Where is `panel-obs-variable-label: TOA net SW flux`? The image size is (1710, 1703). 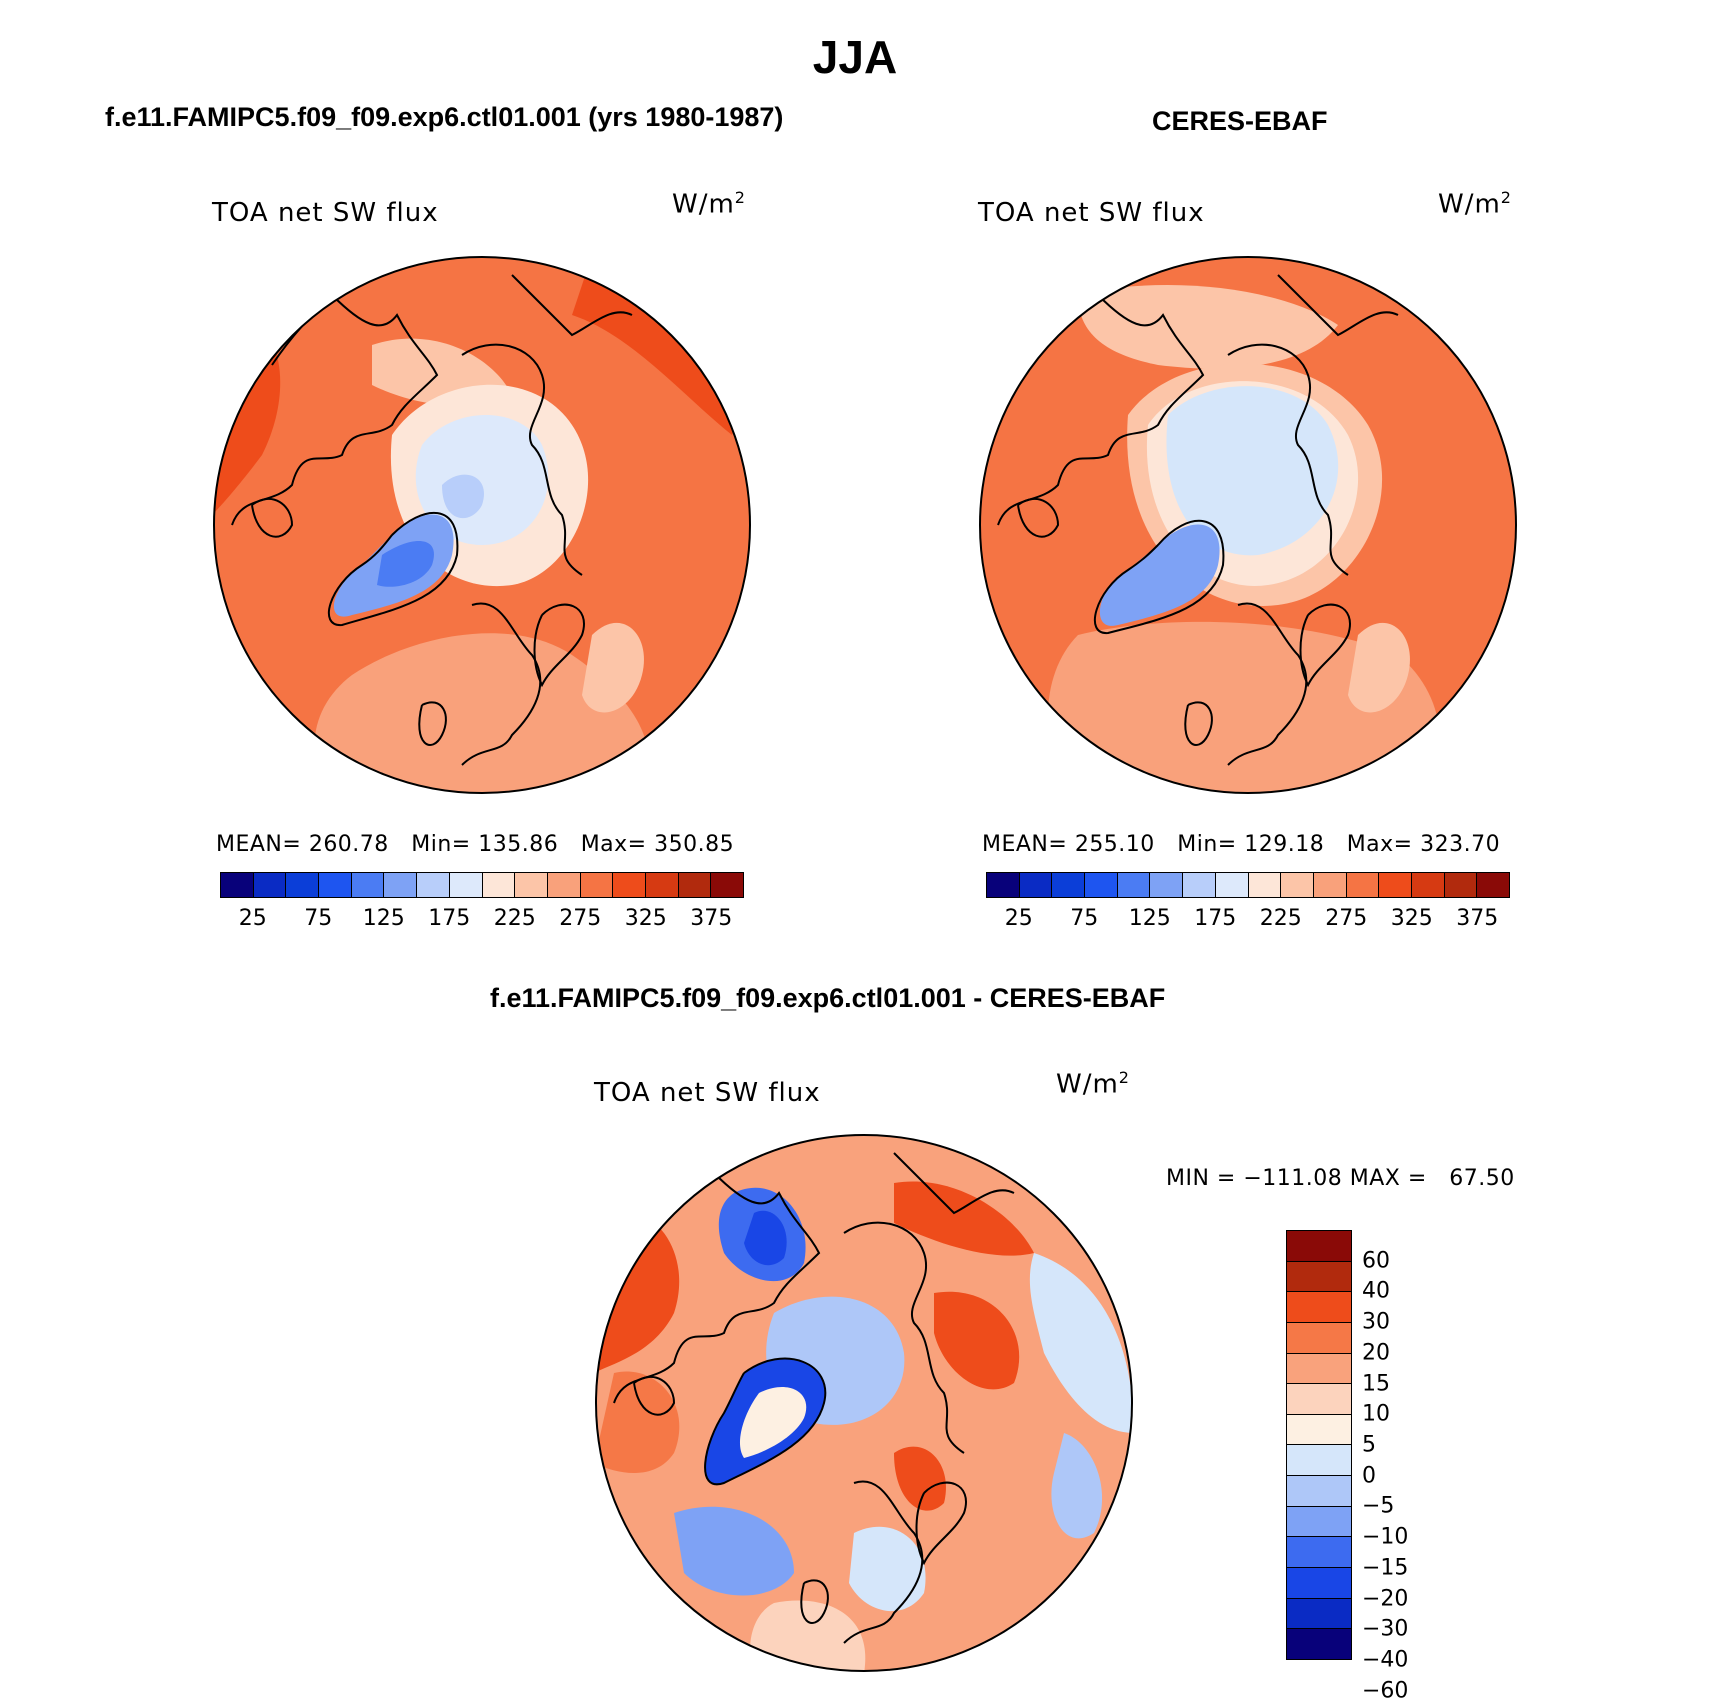 panel-obs-variable-label: TOA net SW flux is located at coordinates (1091, 213).